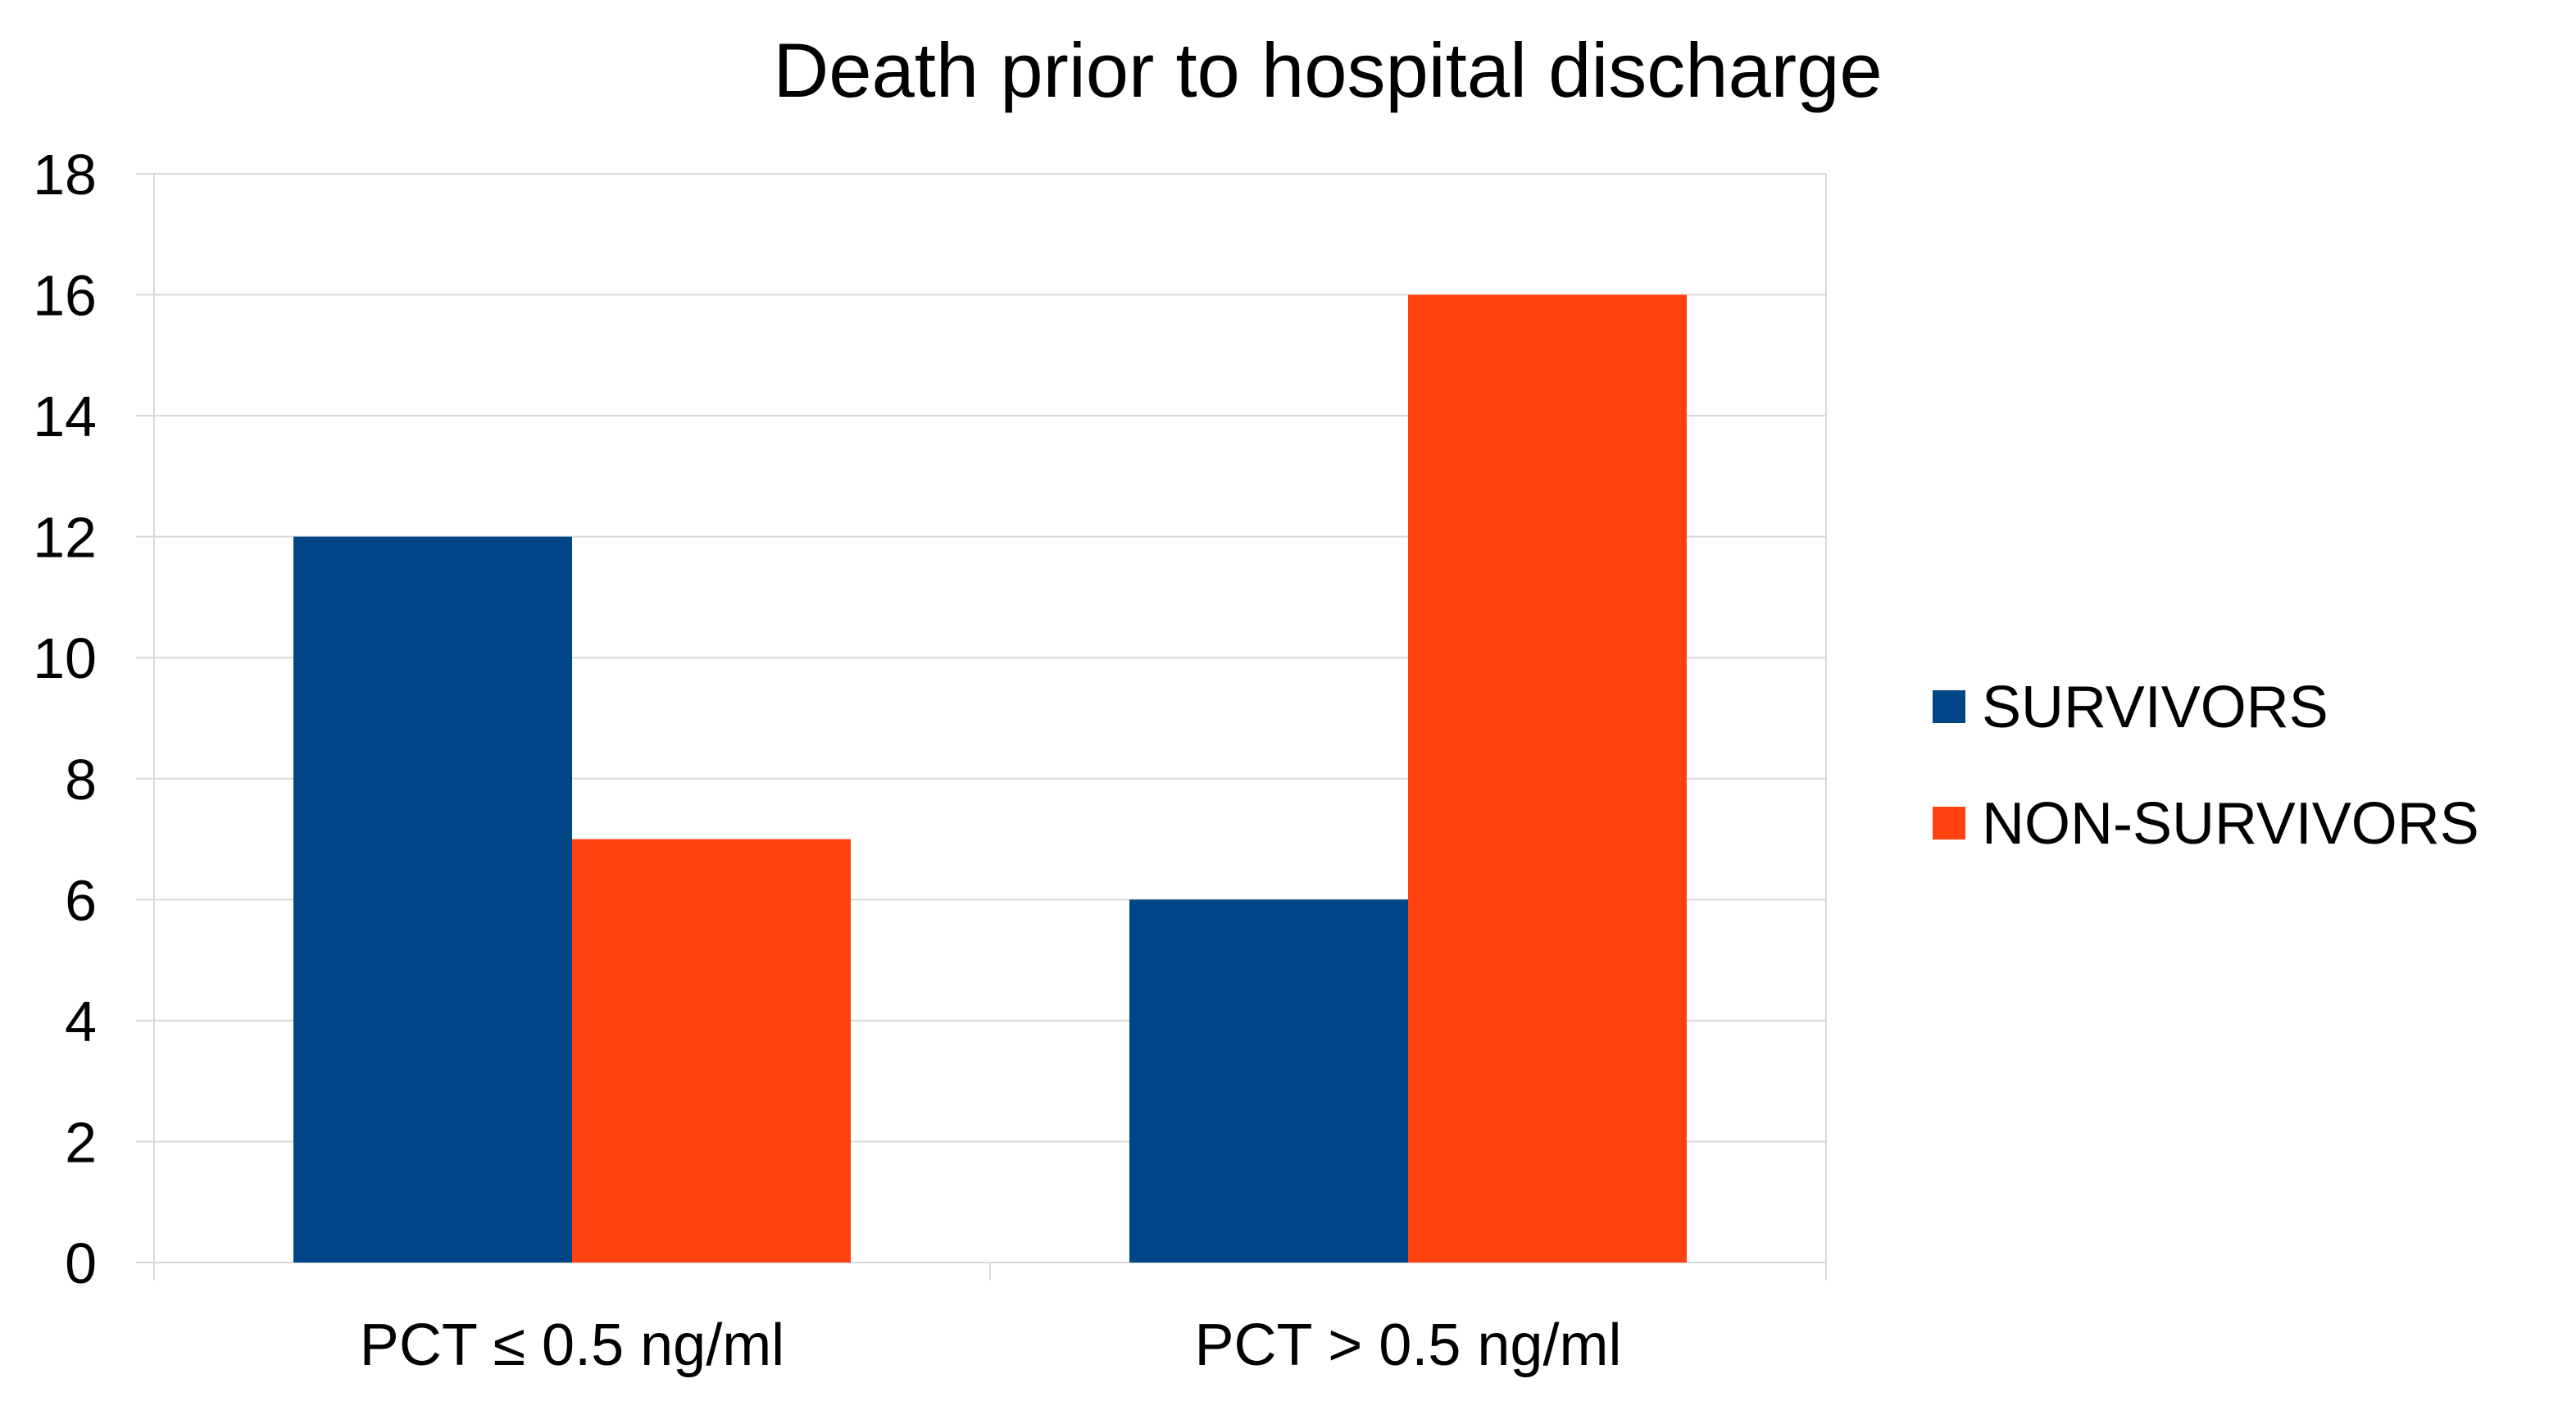 The image size is (2576, 1406). What do you see at coordinates (81, 780) in the screenshot?
I see `y-tick-label: 8` at bounding box center [81, 780].